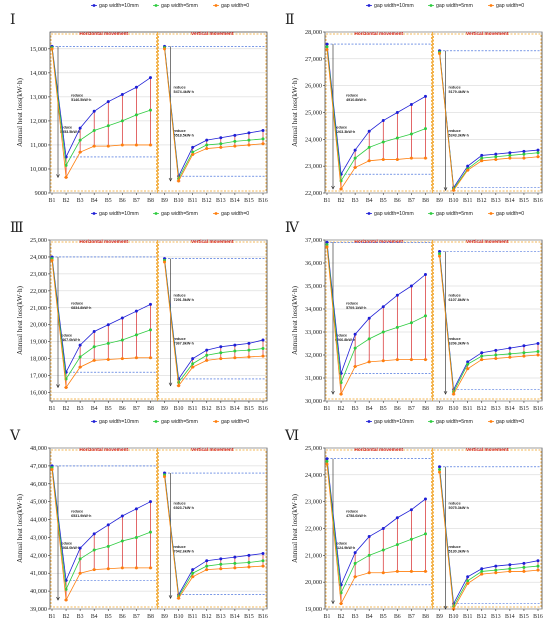 The height and width of the screenshot is (624, 550). Describe the element at coordinates (38, 97) in the screenshot. I see `y-tick-label: 13,000` at that location.